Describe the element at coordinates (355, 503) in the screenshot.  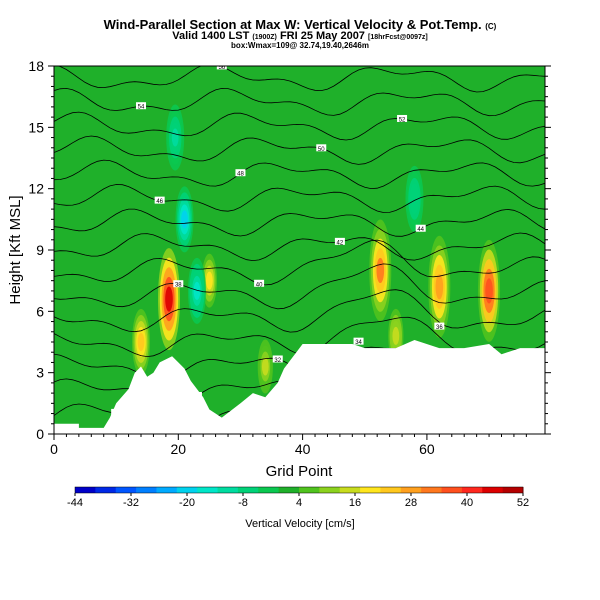
I see `colorbar-tick-label: 16` at that location.